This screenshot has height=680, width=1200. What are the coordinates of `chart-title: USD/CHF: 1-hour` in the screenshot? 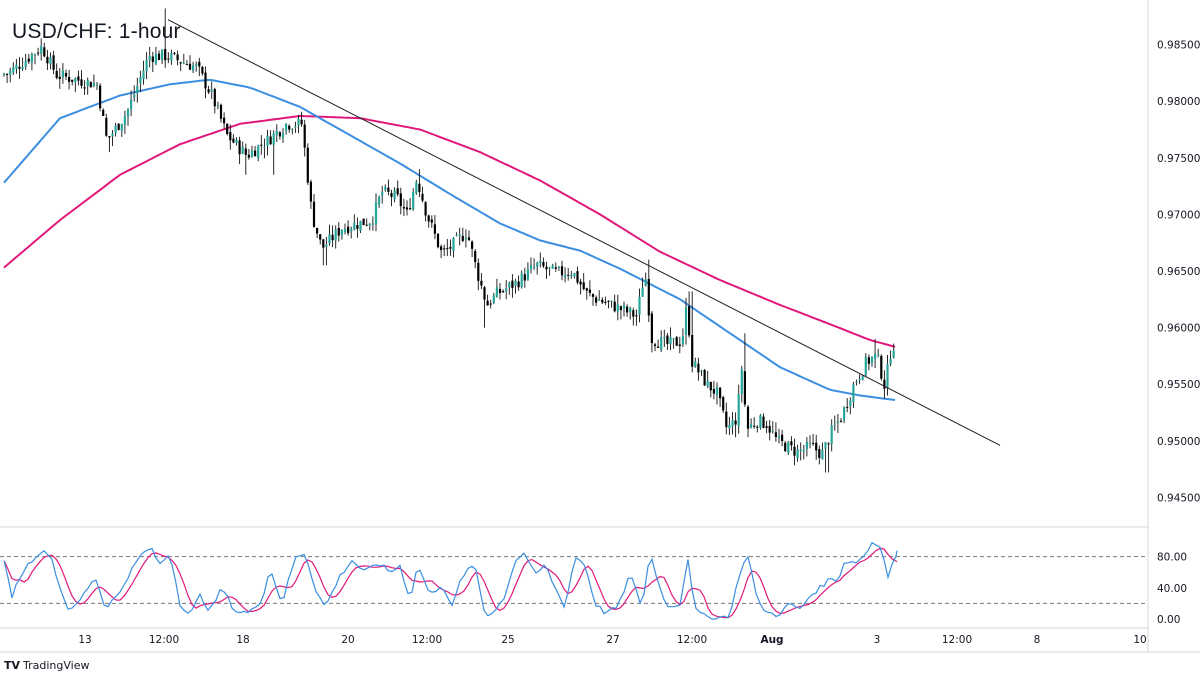 It's located at (96, 31).